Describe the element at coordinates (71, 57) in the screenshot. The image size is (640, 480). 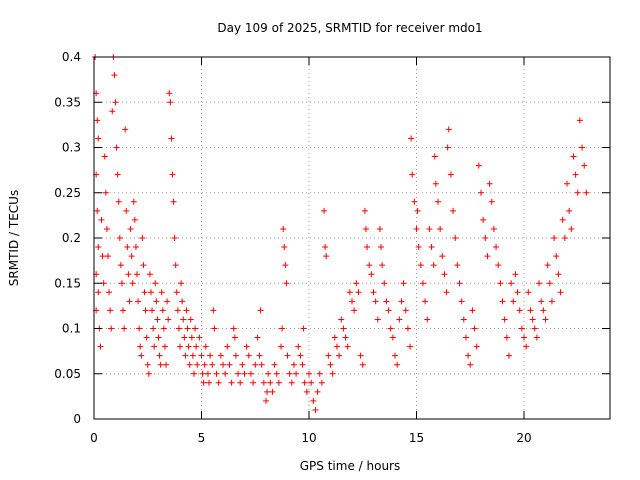
I see `y-tick-label: 0.4` at that location.